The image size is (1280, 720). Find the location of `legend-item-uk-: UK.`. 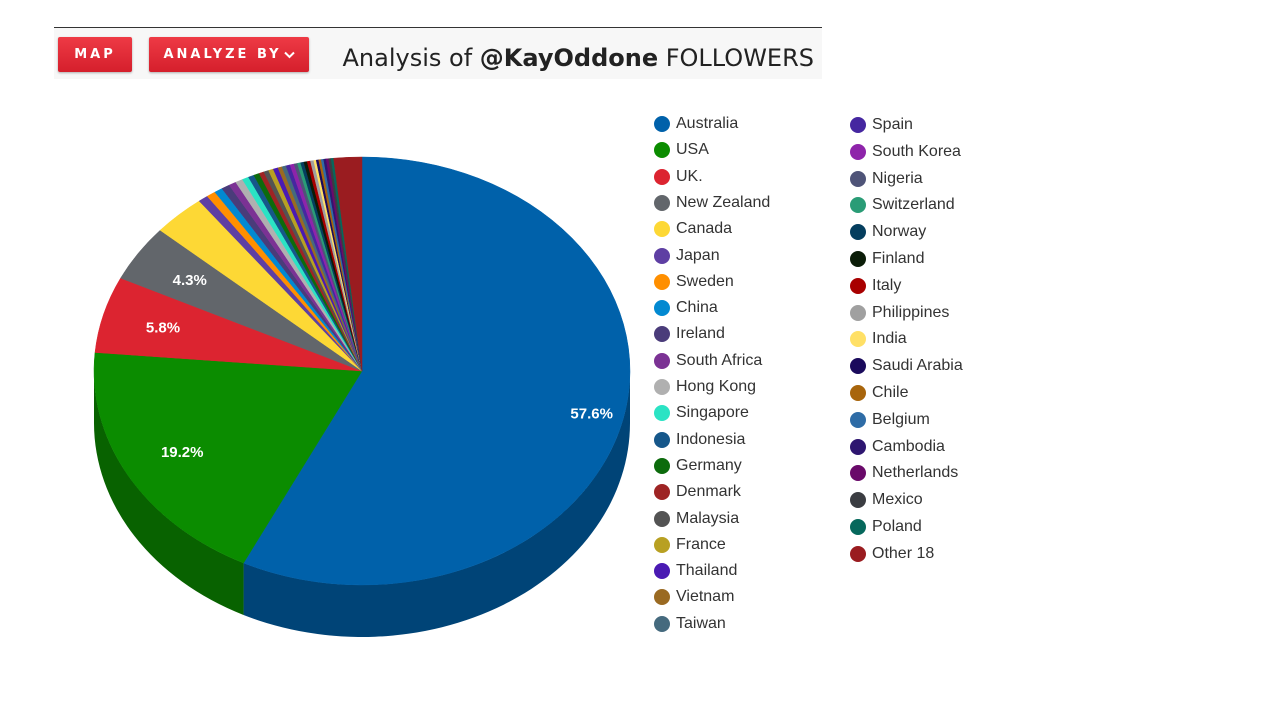

legend-item-uk-: UK. is located at coordinates (678, 177).